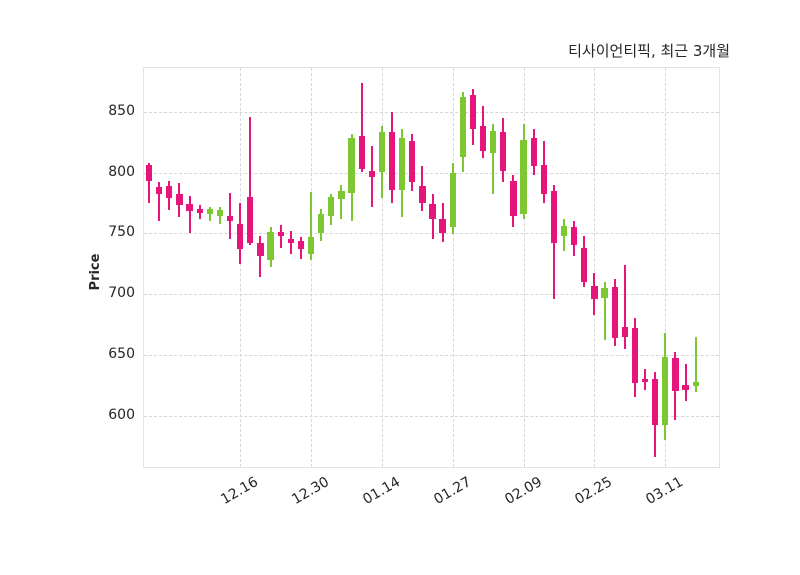 This screenshot has height=575, width=800. Describe the element at coordinates (121, 293) in the screenshot. I see `y-tick-label: 700` at that location.